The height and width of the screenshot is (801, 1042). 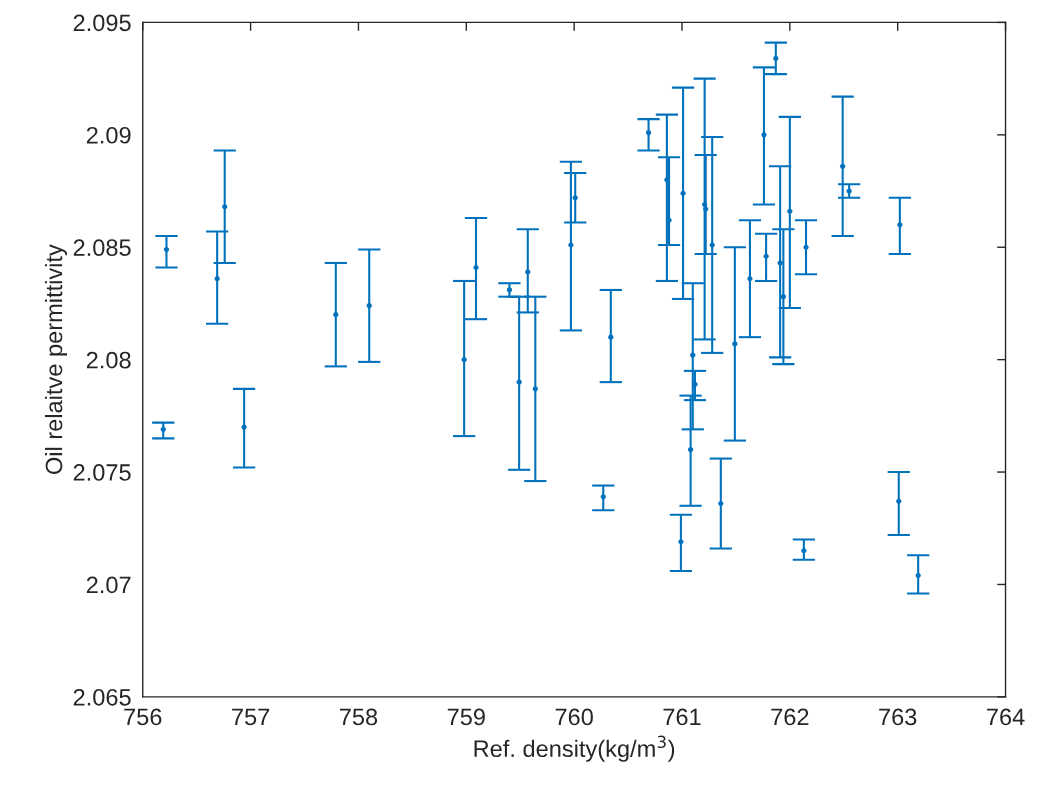 What do you see at coordinates (251, 717) in the screenshot?
I see `x-tick-label: 757` at bounding box center [251, 717].